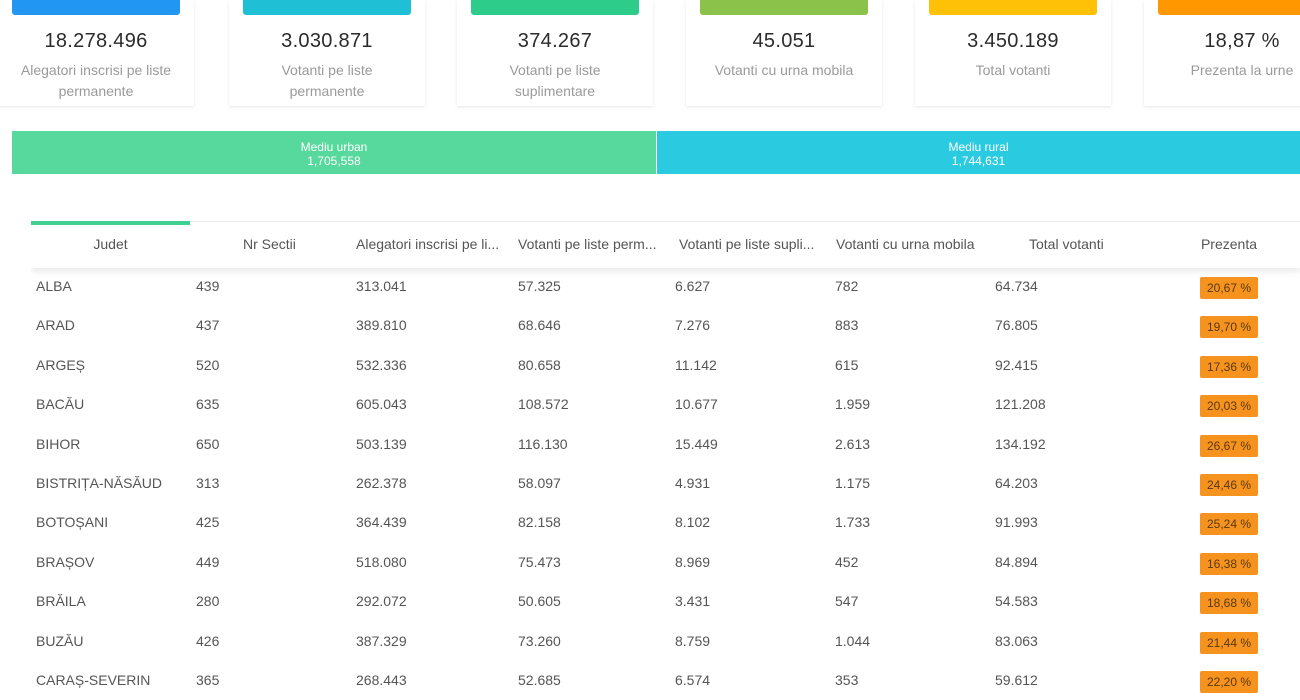 Image resolution: width=1300 pixels, height=700 pixels. What do you see at coordinates (60, 640) in the screenshot?
I see `cell-county: BUZĂU` at bounding box center [60, 640].